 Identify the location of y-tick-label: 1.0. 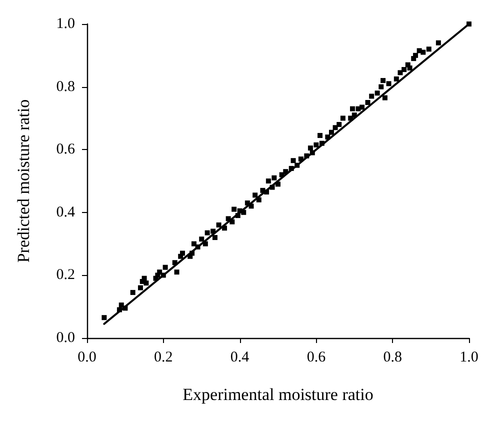
(65, 24).